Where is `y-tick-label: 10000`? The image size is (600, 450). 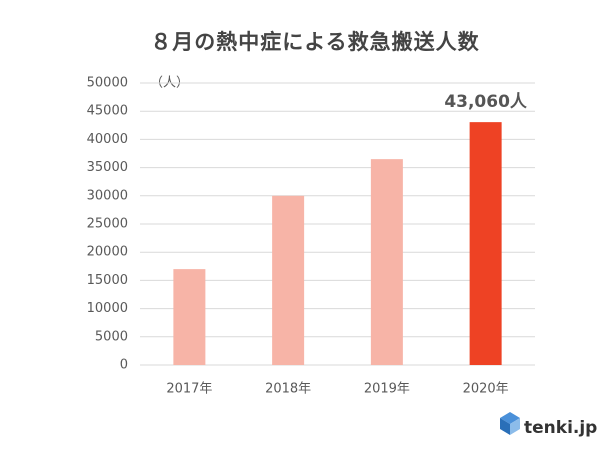
y-tick-label: 10000 is located at coordinates (107, 308).